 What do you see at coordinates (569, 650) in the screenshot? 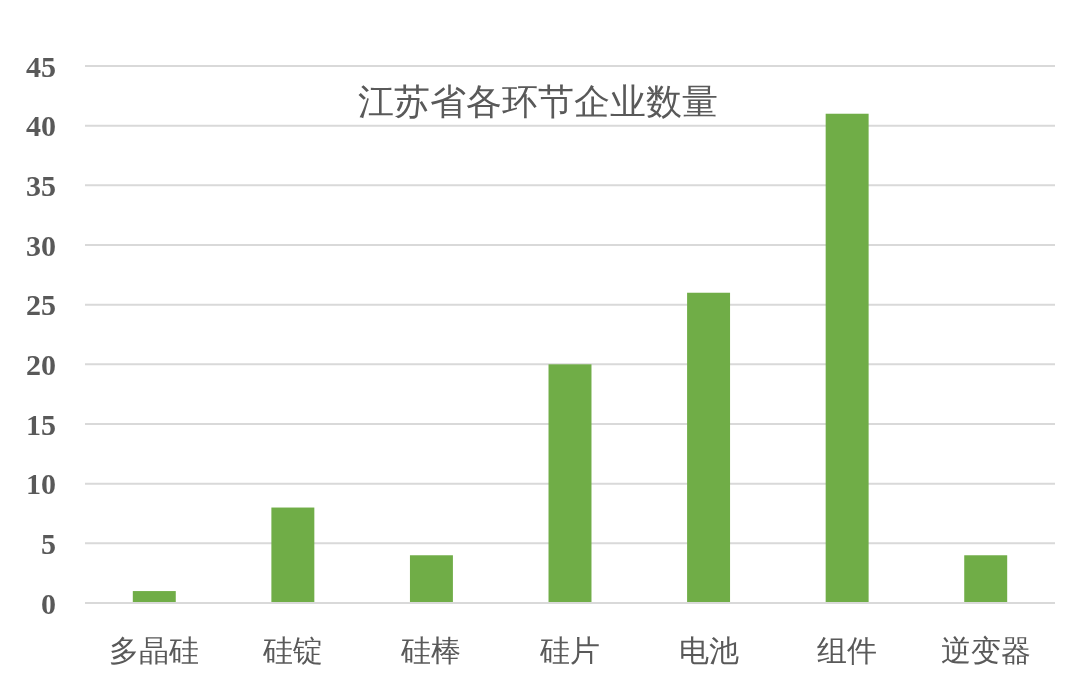
I see `x-tick-label: 硅片` at bounding box center [569, 650].